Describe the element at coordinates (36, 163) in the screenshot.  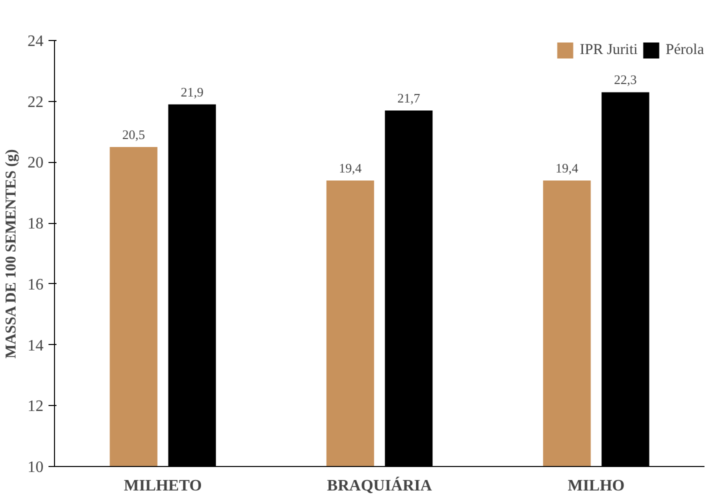
I see `y-tick-label: 20` at that location.